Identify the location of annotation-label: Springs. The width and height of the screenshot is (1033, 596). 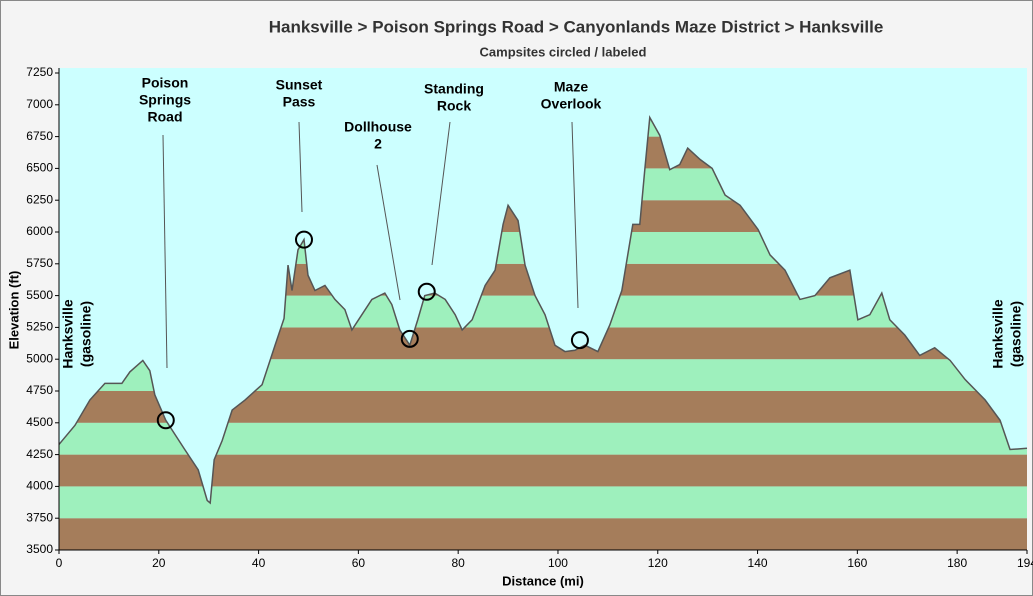
(165, 100).